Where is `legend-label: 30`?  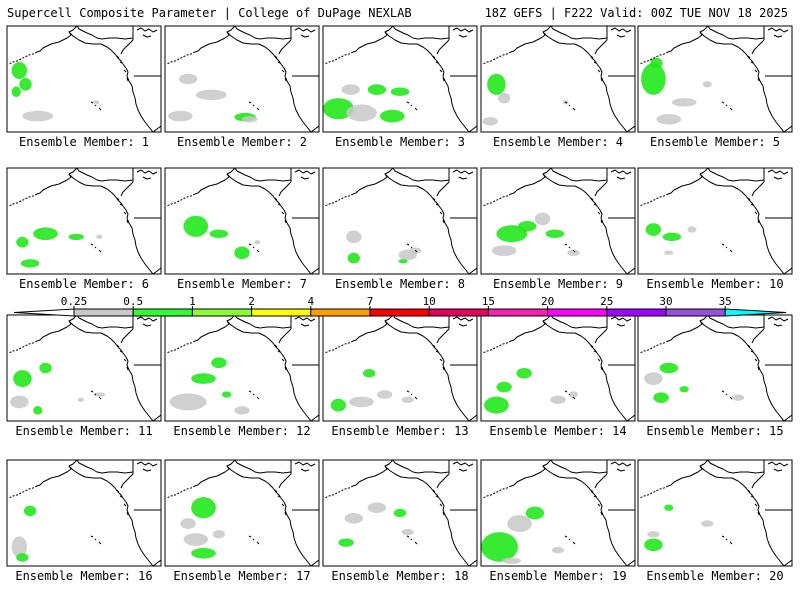 legend-label: 30 is located at coordinates (665, 301).